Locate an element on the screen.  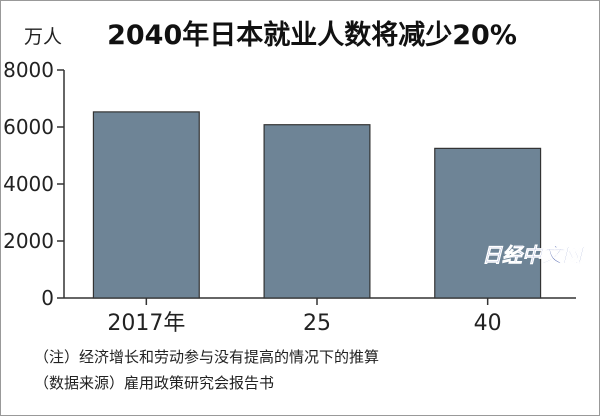
y-ticks: 0 2000 4000 6000 8000 is located at coordinates (33, 184).